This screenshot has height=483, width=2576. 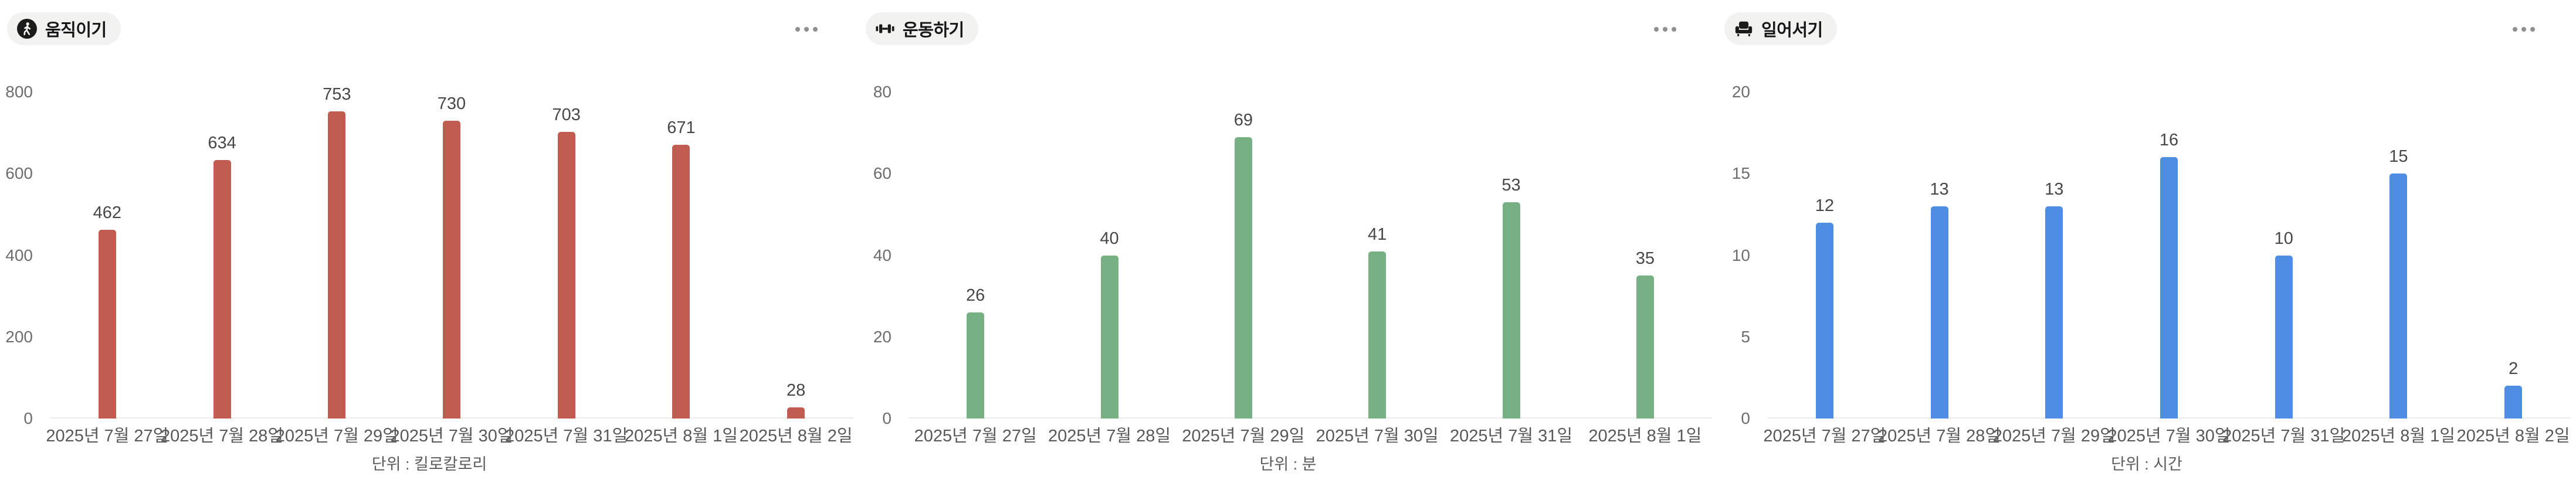 What do you see at coordinates (2514, 369) in the screenshot?
I see `bar-value-label: 2` at bounding box center [2514, 369].